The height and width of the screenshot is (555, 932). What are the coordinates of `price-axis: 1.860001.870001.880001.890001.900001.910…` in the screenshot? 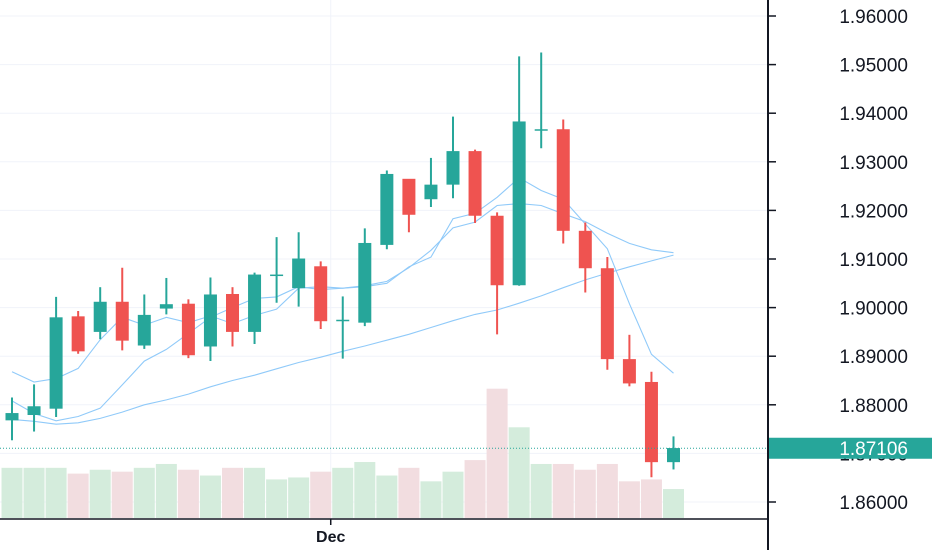 It's located at (837, 275).